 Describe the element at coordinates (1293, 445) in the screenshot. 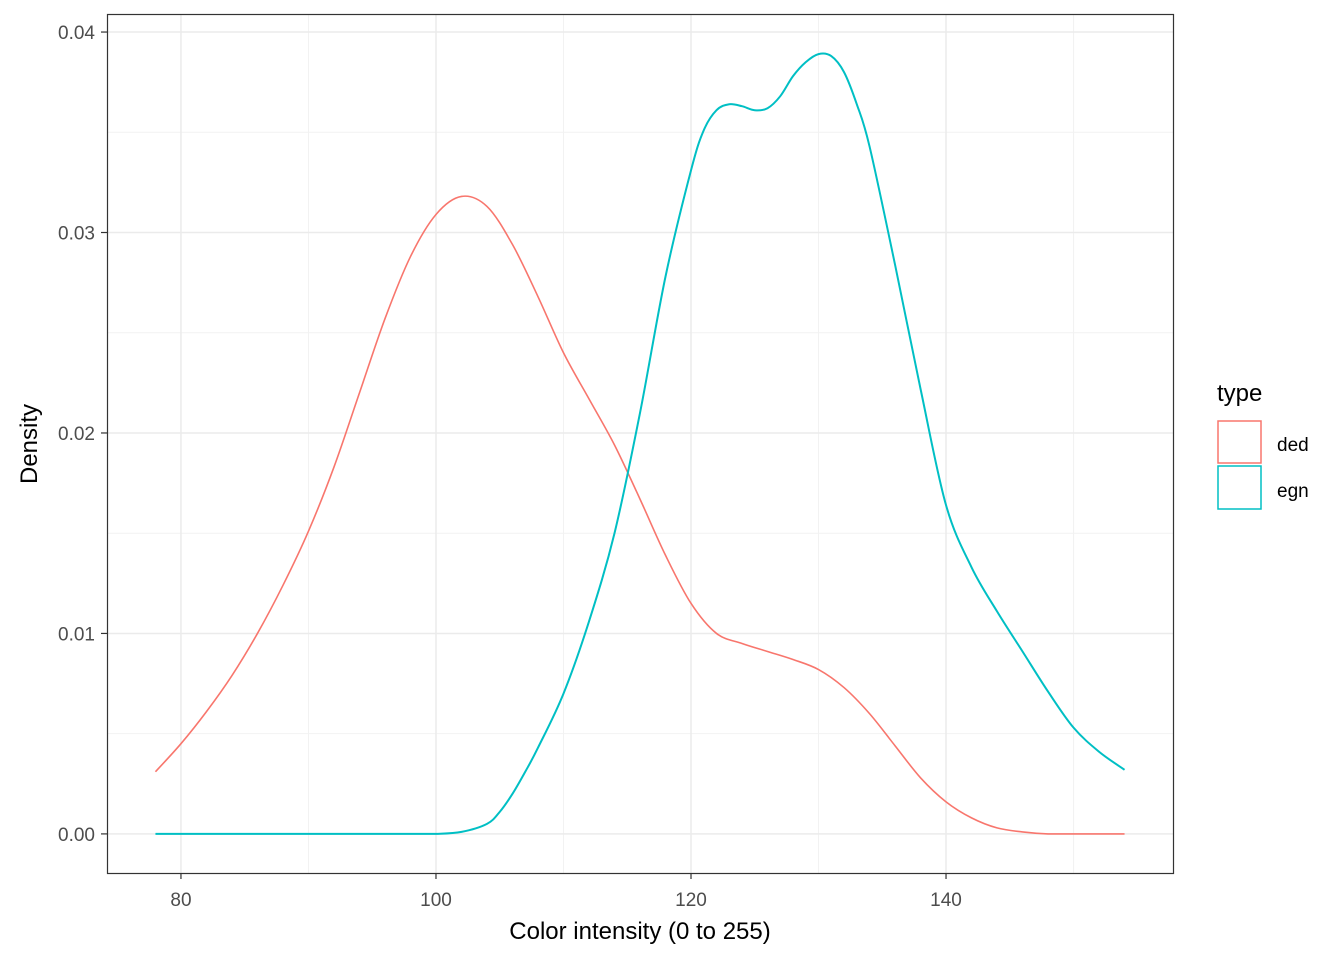

I see `legend-label-ded: ded` at that location.